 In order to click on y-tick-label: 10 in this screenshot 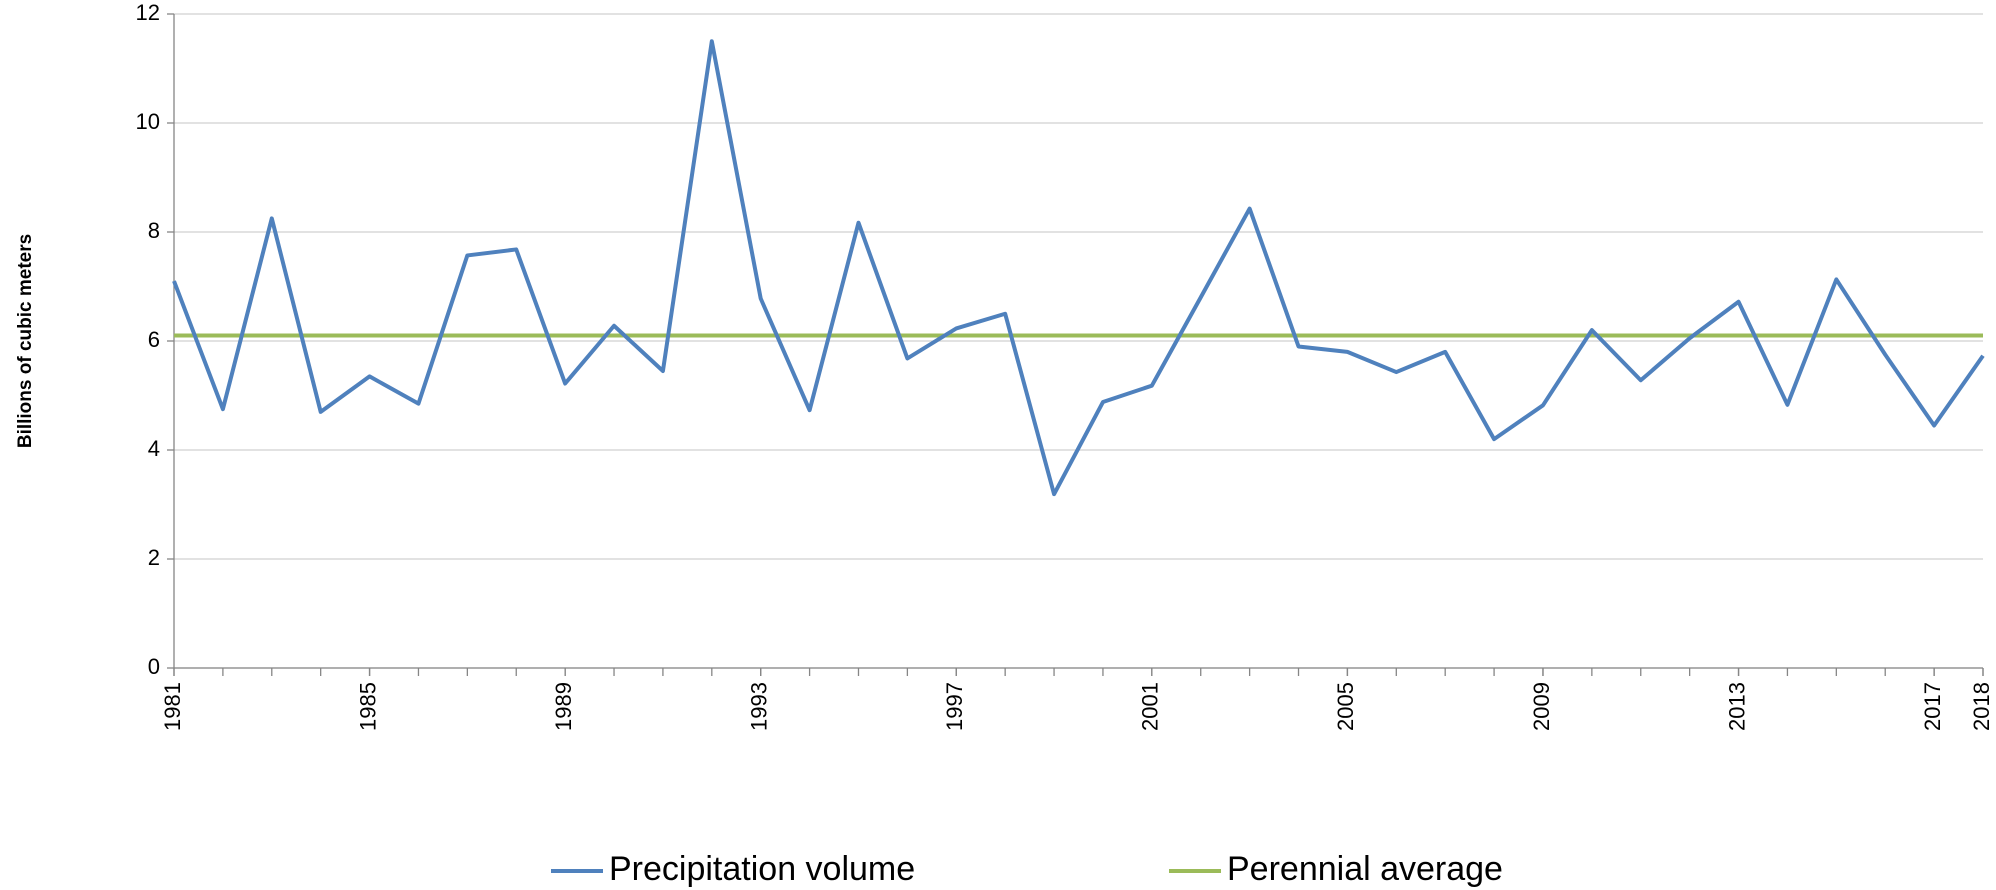, I will do `click(148, 121)`.